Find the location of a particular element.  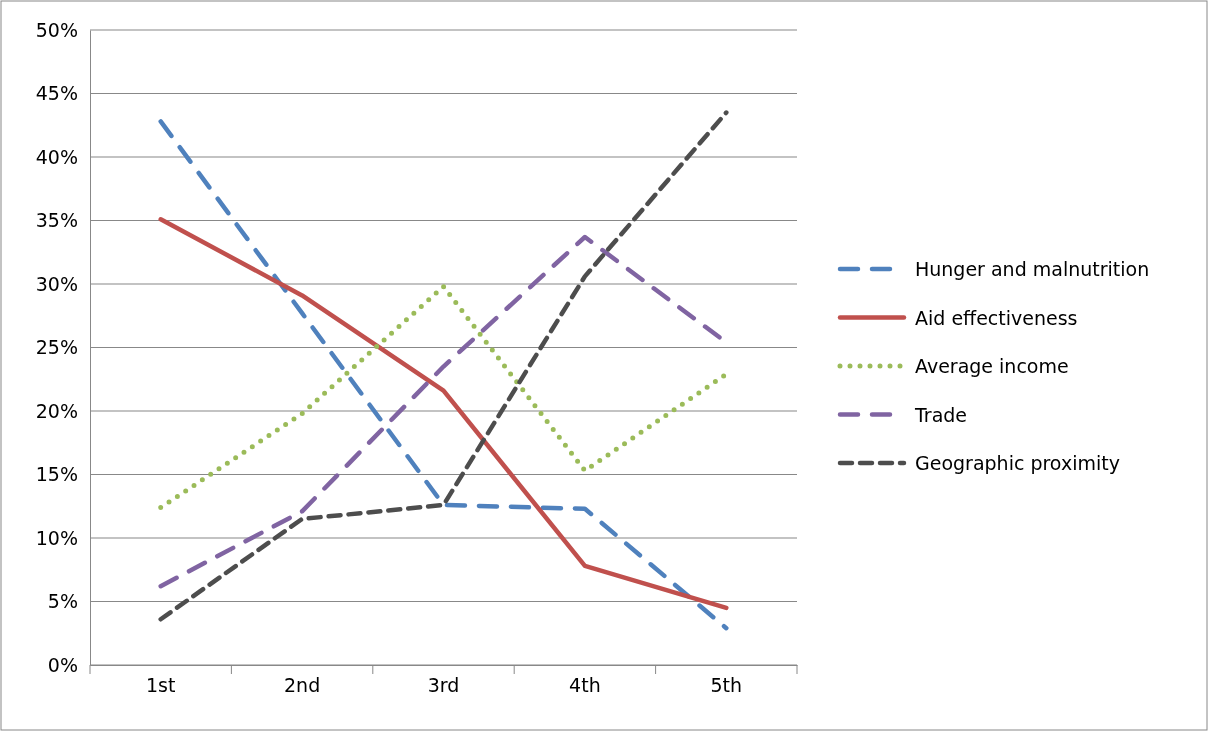

y-tick-label: 45% is located at coordinates (56, 93).